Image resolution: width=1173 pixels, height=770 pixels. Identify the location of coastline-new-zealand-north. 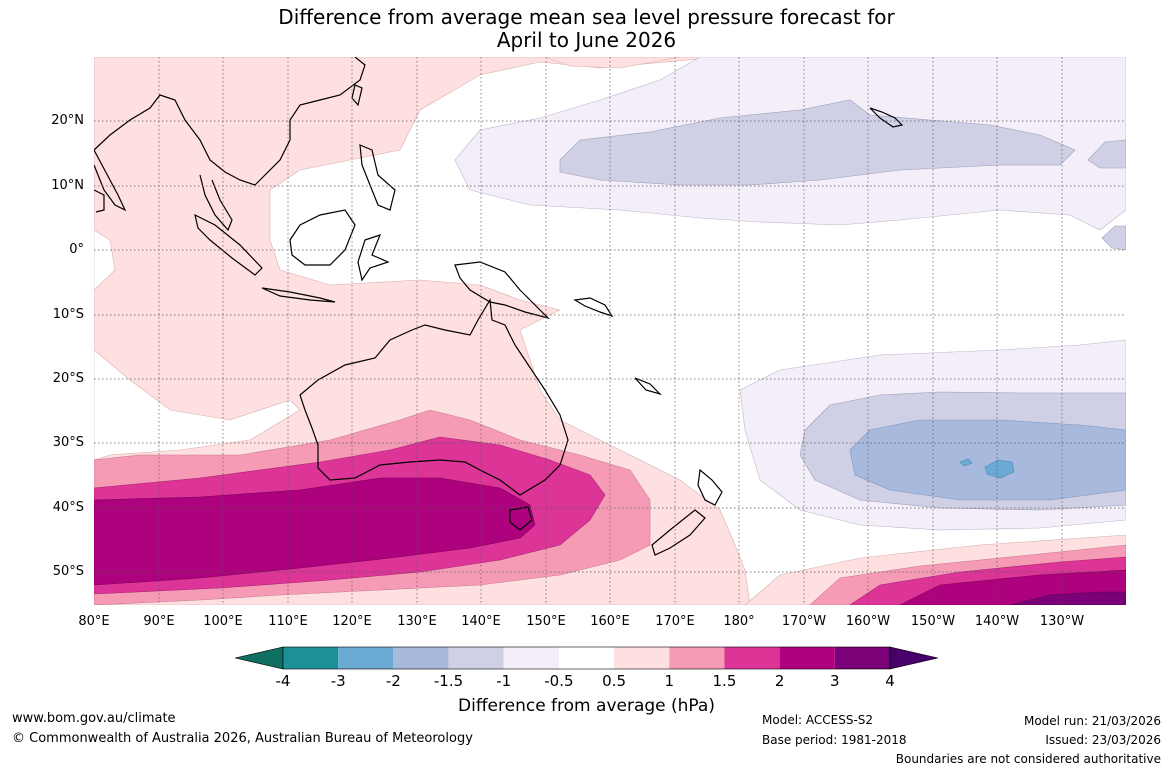
(710, 487).